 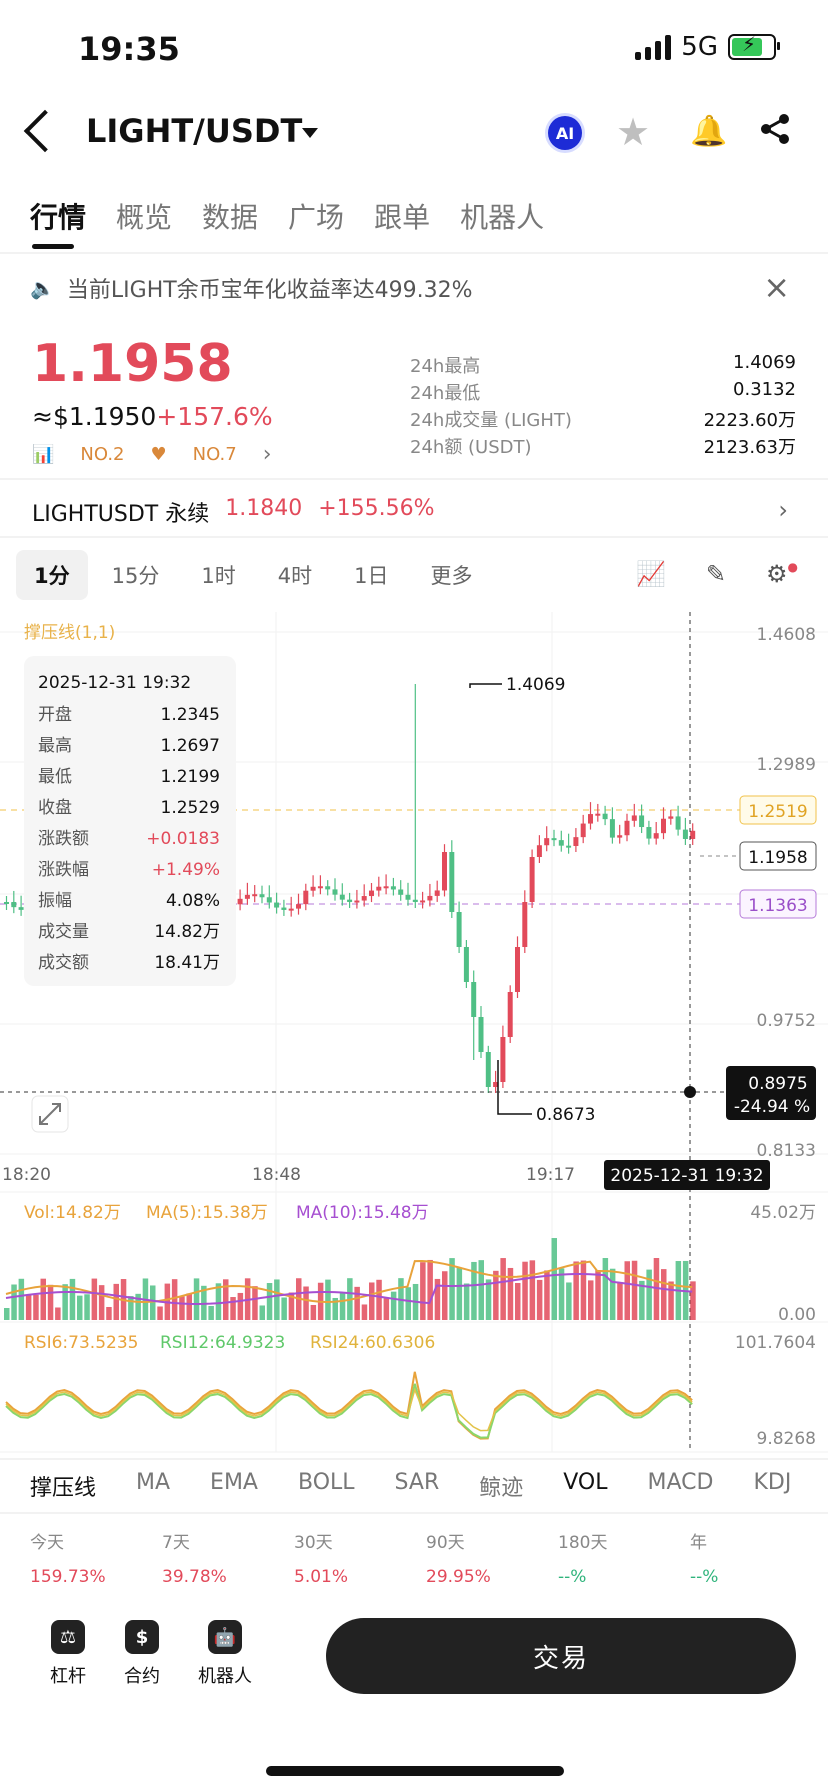 I want to click on rank-row: 📊 NO.2 ♥ NO.7 ›, so click(x=152, y=454).